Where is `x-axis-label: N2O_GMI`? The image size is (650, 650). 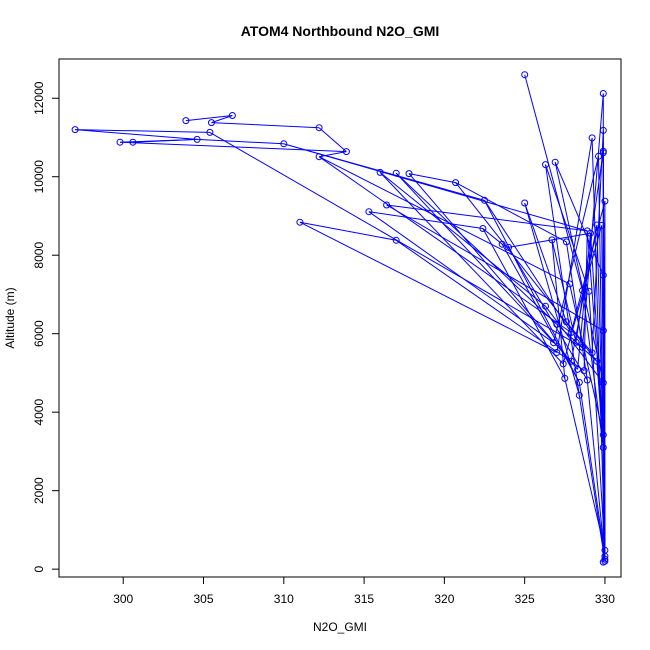
x-axis-label: N2O_GMI is located at coordinates (340, 627).